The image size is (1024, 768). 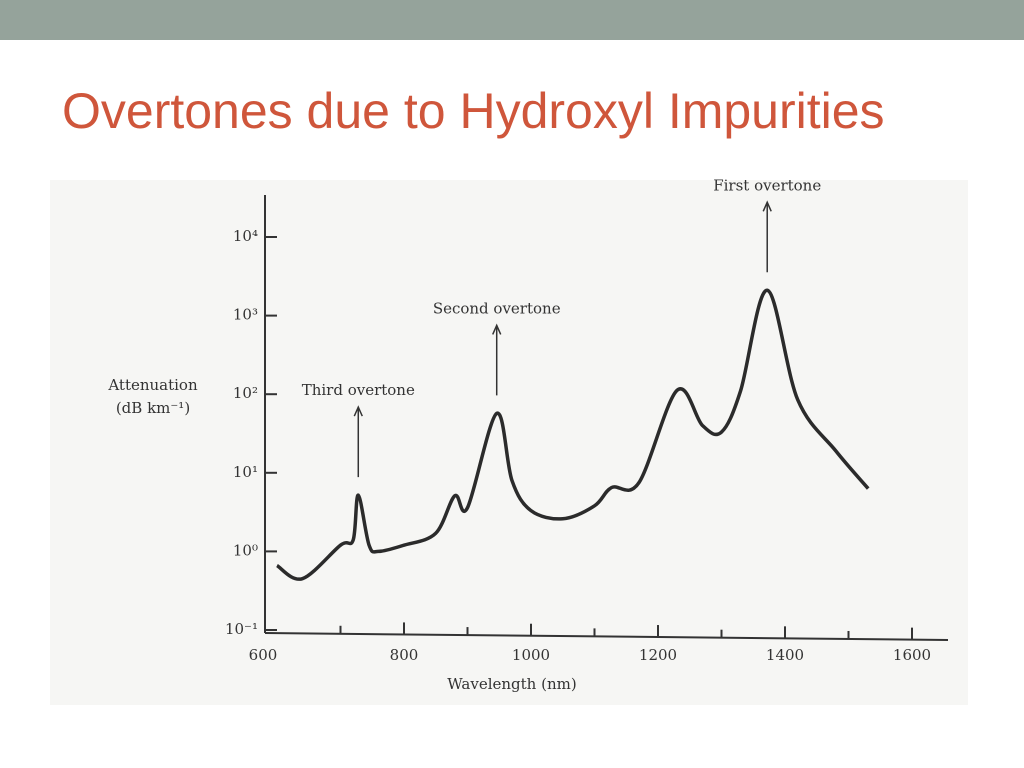 I want to click on annotation-label: Third overtone, so click(x=358, y=390).